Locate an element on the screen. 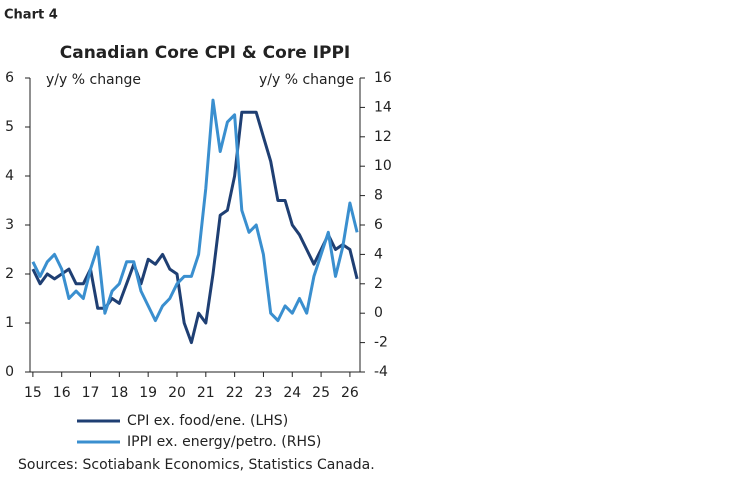  chart-label: Chart 4 is located at coordinates (31, 15).